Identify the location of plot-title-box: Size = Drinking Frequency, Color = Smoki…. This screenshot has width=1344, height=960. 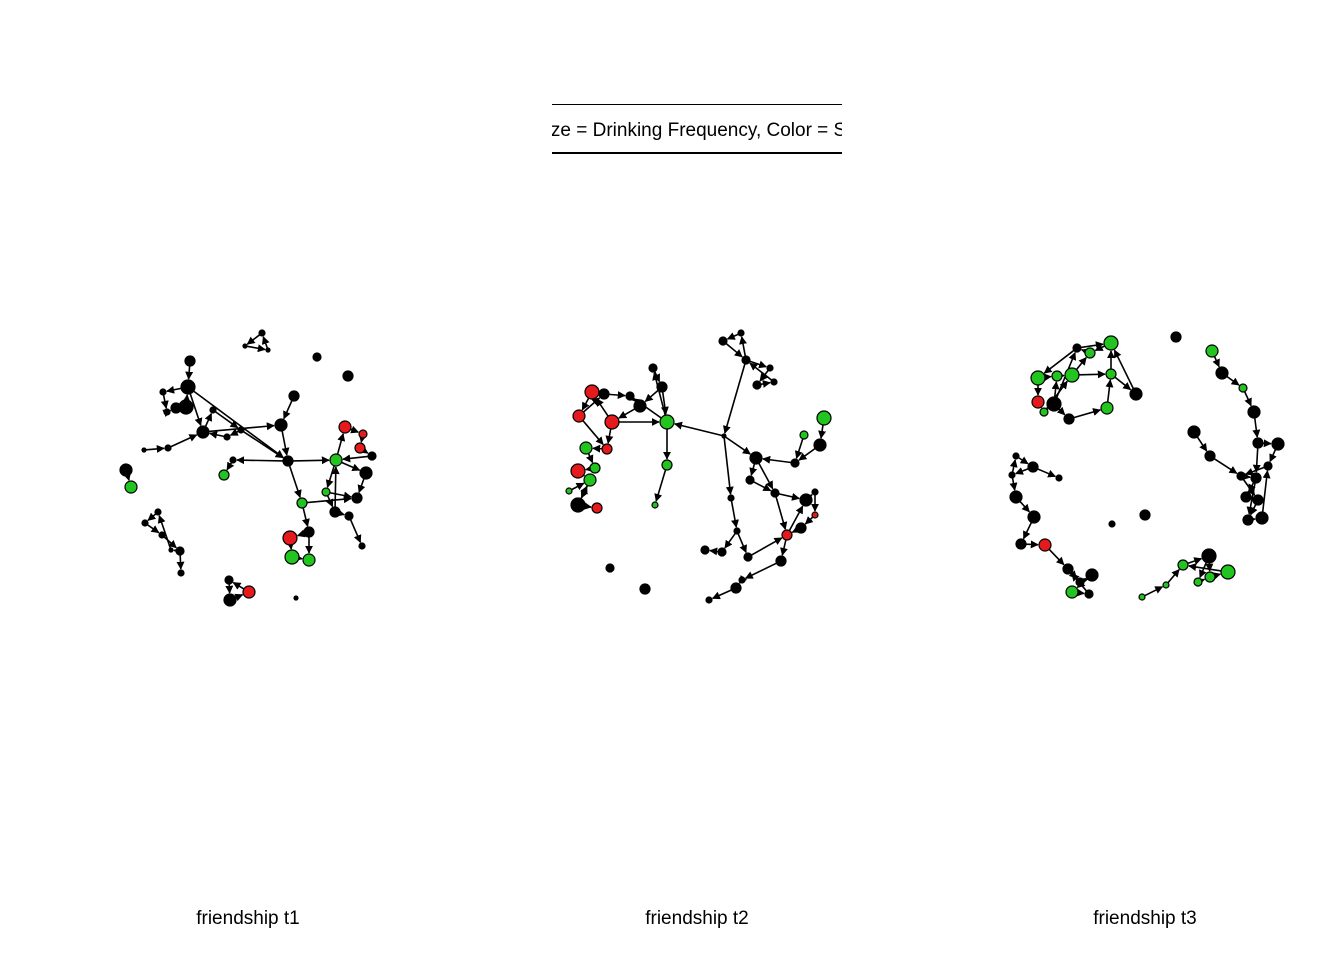
(697, 129).